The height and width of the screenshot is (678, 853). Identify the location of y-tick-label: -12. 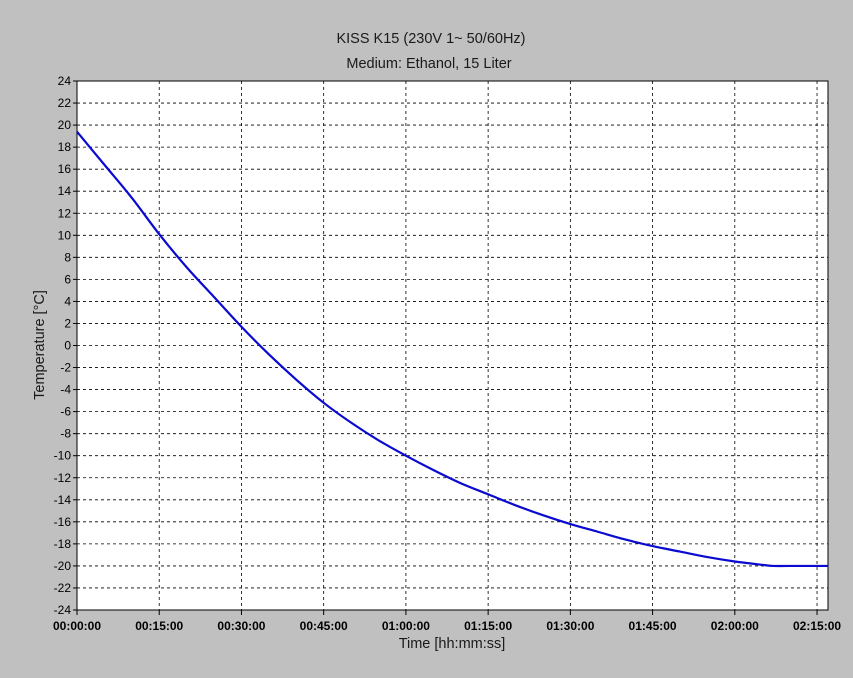
(63, 478).